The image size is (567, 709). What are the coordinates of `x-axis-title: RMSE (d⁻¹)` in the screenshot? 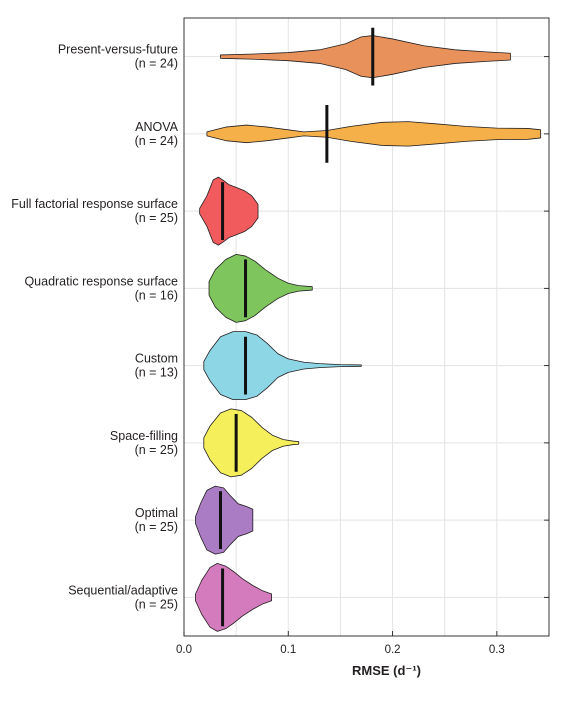 It's located at (386, 670).